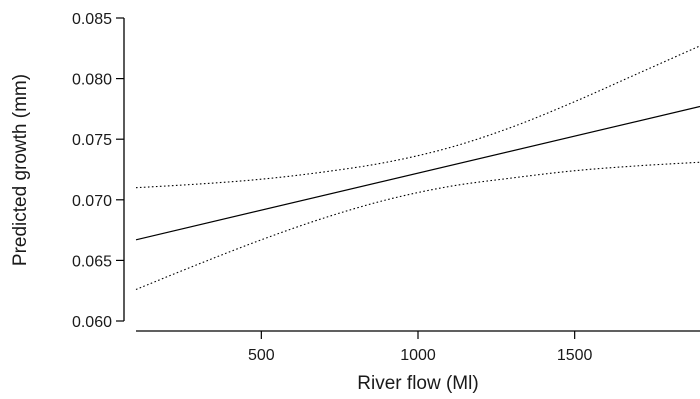  What do you see at coordinates (261, 355) in the screenshot?
I see `x-tick-label: 500` at bounding box center [261, 355].